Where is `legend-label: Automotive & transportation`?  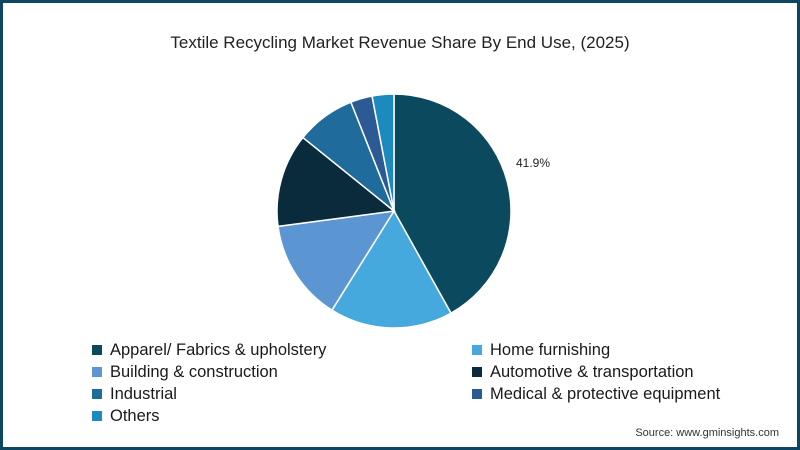 legend-label: Automotive & transportation is located at coordinates (592, 371).